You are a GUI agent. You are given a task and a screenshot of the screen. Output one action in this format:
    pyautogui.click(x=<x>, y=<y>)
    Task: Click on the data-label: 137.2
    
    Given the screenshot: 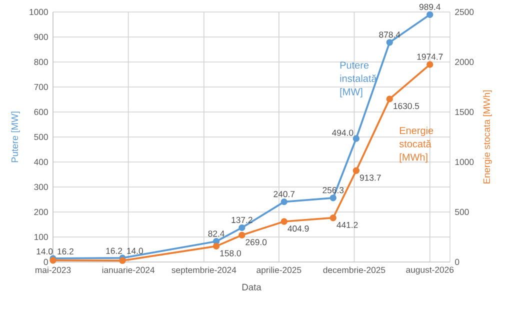 What is the action you would take?
    pyautogui.click(x=242, y=220)
    